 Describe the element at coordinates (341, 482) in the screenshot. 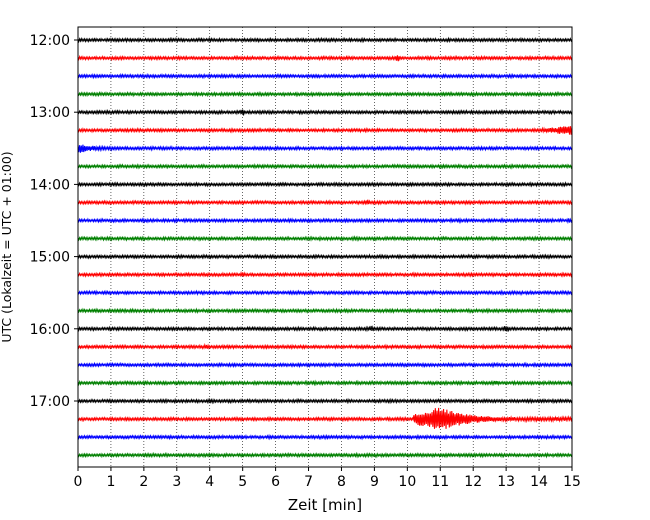

I see `x-tick-label-8: 8` at that location.